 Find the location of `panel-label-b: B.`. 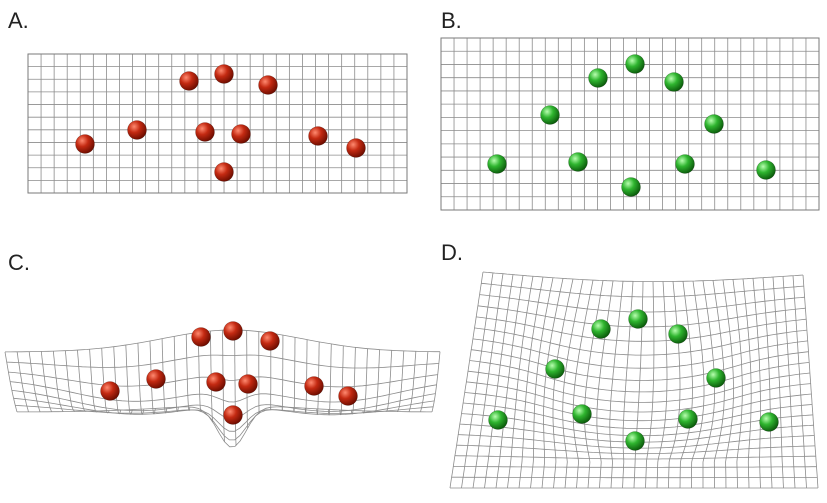

panel-label-b: B. is located at coordinates (451, 20).